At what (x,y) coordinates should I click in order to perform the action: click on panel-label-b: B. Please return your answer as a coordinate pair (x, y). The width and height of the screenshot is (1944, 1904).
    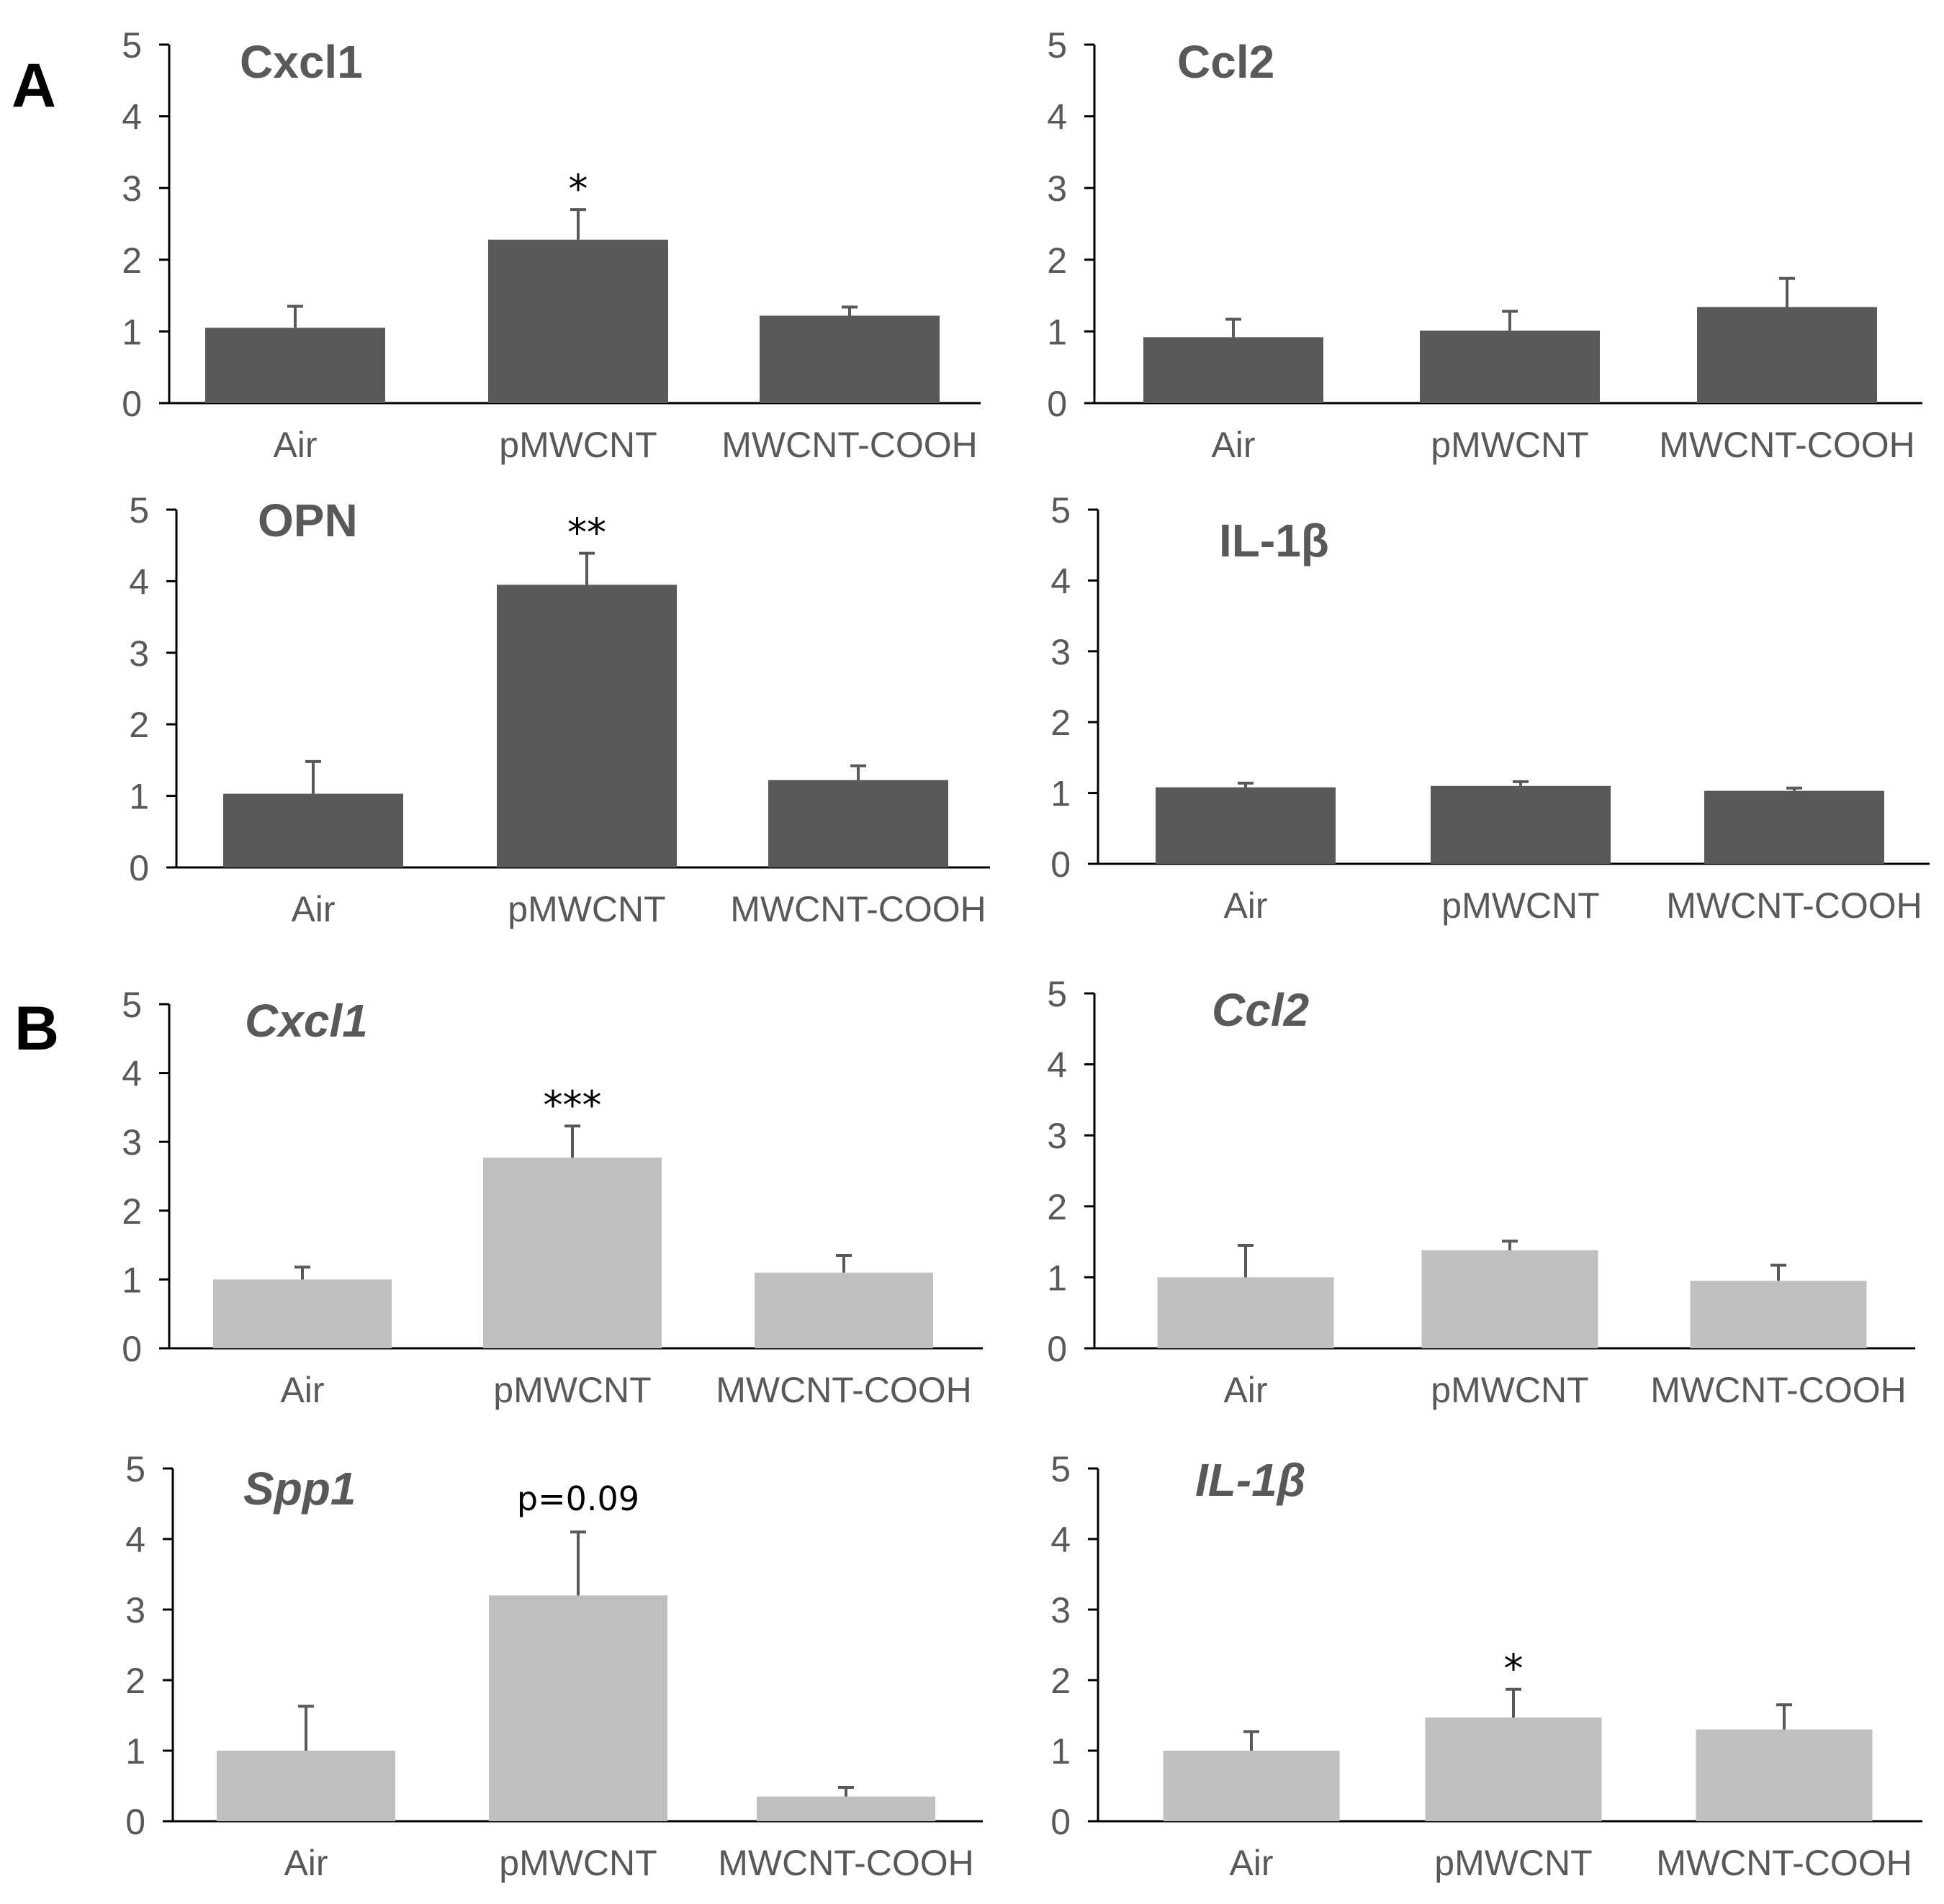
    Looking at the image, I should click on (36, 1028).